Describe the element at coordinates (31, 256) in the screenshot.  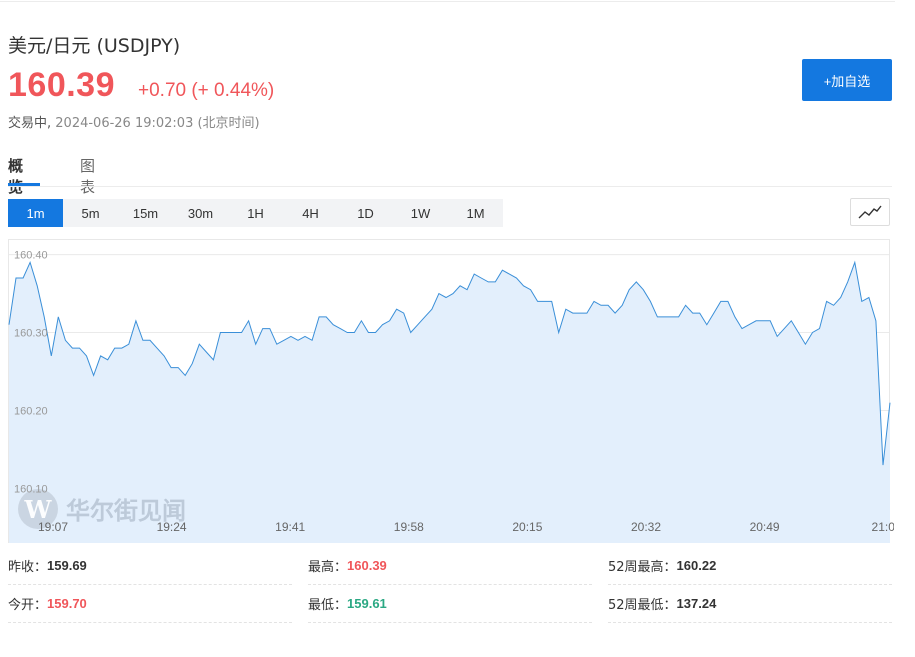
I see `y-tick-label: 160.40` at that location.